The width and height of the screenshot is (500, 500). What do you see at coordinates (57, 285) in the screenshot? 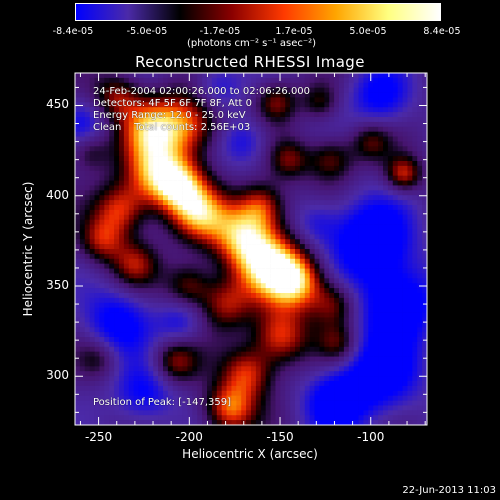
I see `y-tick-label: 350` at bounding box center [57, 285].